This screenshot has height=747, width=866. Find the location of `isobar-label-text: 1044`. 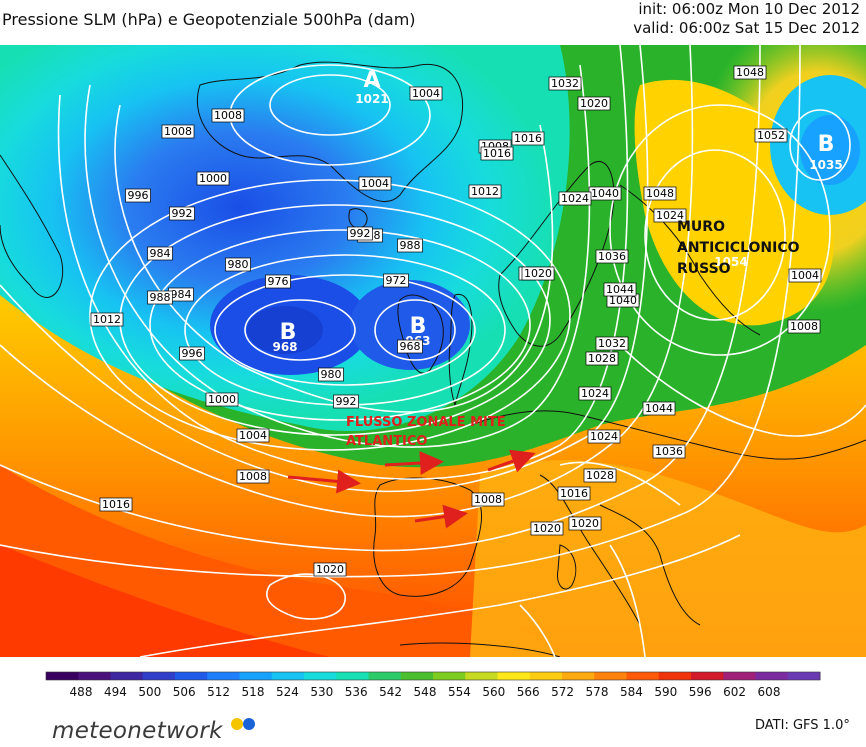

isobar-label-text: 1044 is located at coordinates (620, 289).